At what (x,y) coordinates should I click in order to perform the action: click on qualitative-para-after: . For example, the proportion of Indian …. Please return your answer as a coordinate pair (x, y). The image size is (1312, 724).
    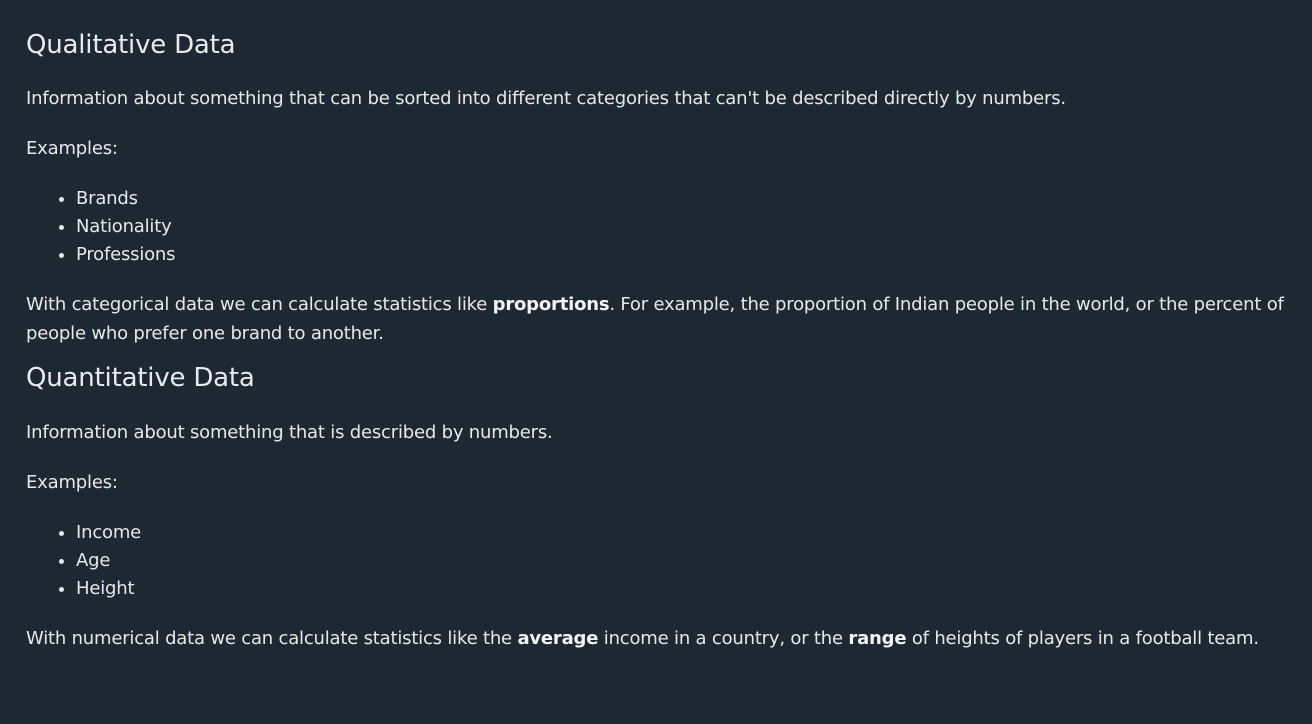
    Looking at the image, I should click on (655, 319).